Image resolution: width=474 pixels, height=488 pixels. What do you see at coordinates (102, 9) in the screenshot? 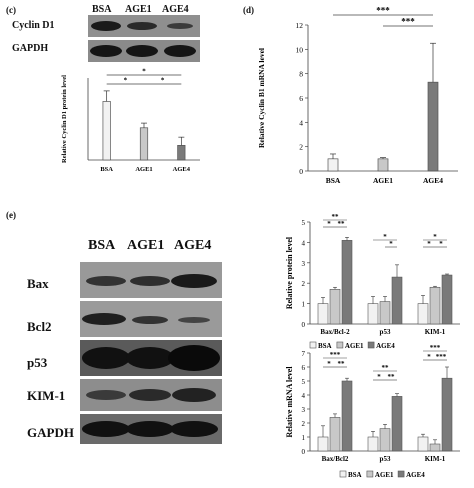
I see `blot-c-lane-bsa: BSA` at bounding box center [102, 9].